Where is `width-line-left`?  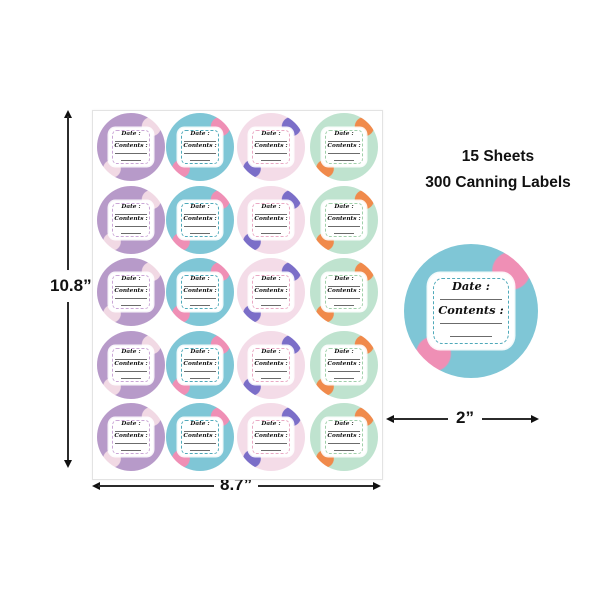 width-line-left is located at coordinates (156, 486).